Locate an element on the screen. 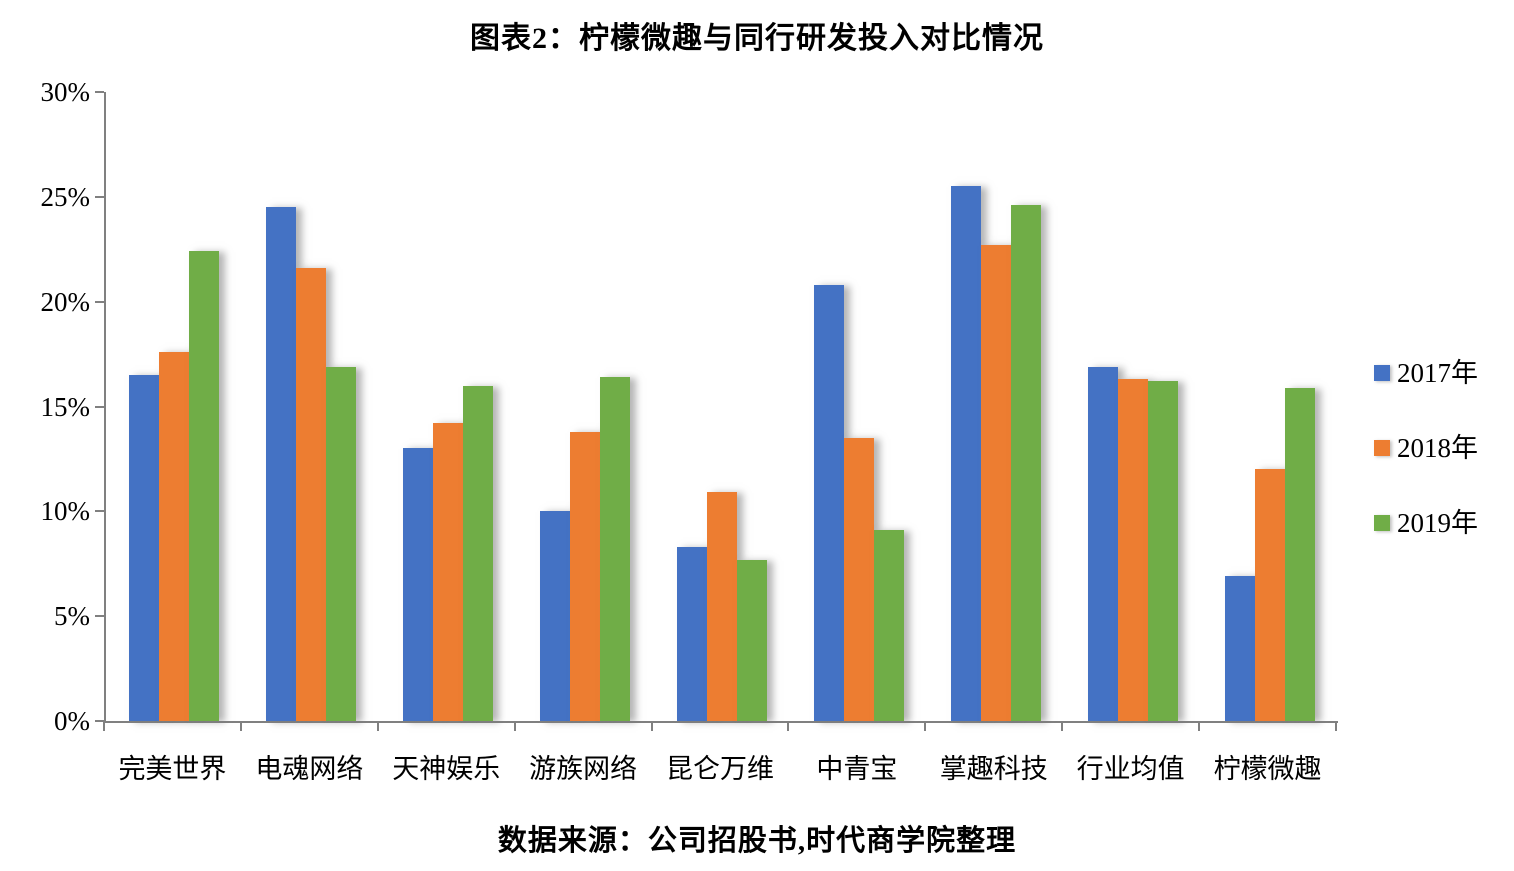 The height and width of the screenshot is (871, 1514). x-axis-category-label: 行业均值 is located at coordinates (1130, 769).